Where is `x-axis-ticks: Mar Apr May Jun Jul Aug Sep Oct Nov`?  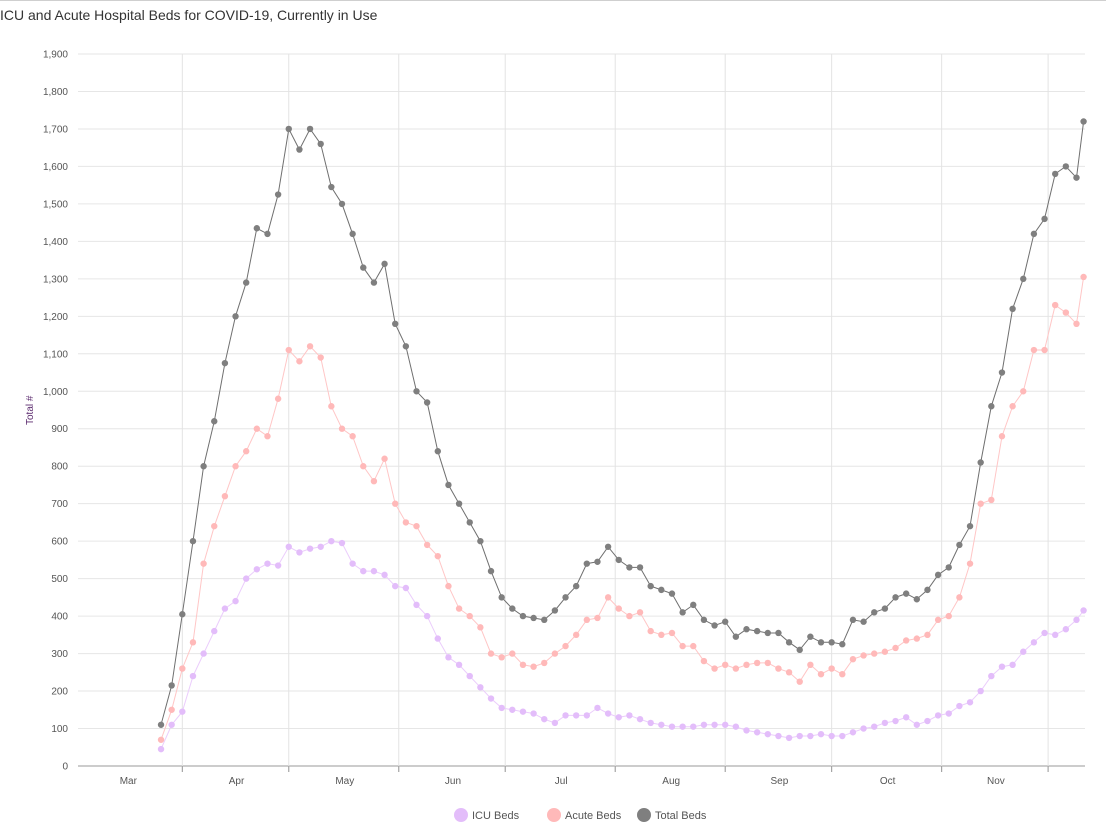 x-axis-ticks: Mar Apr May Jun Jul Aug Sep Oct Nov is located at coordinates (562, 781).